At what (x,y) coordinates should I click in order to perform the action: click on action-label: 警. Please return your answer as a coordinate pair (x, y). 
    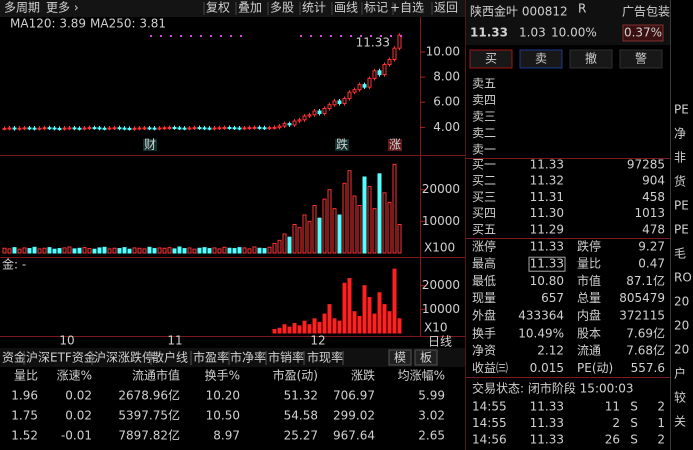
    Looking at the image, I should click on (641, 58).